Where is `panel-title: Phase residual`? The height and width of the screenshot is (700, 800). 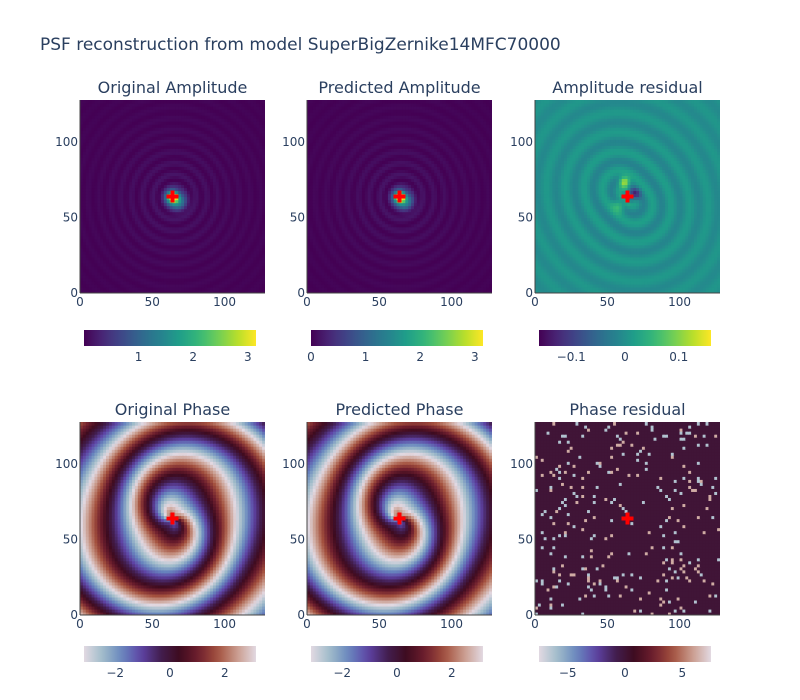
panel-title: Phase residual is located at coordinates (627, 409).